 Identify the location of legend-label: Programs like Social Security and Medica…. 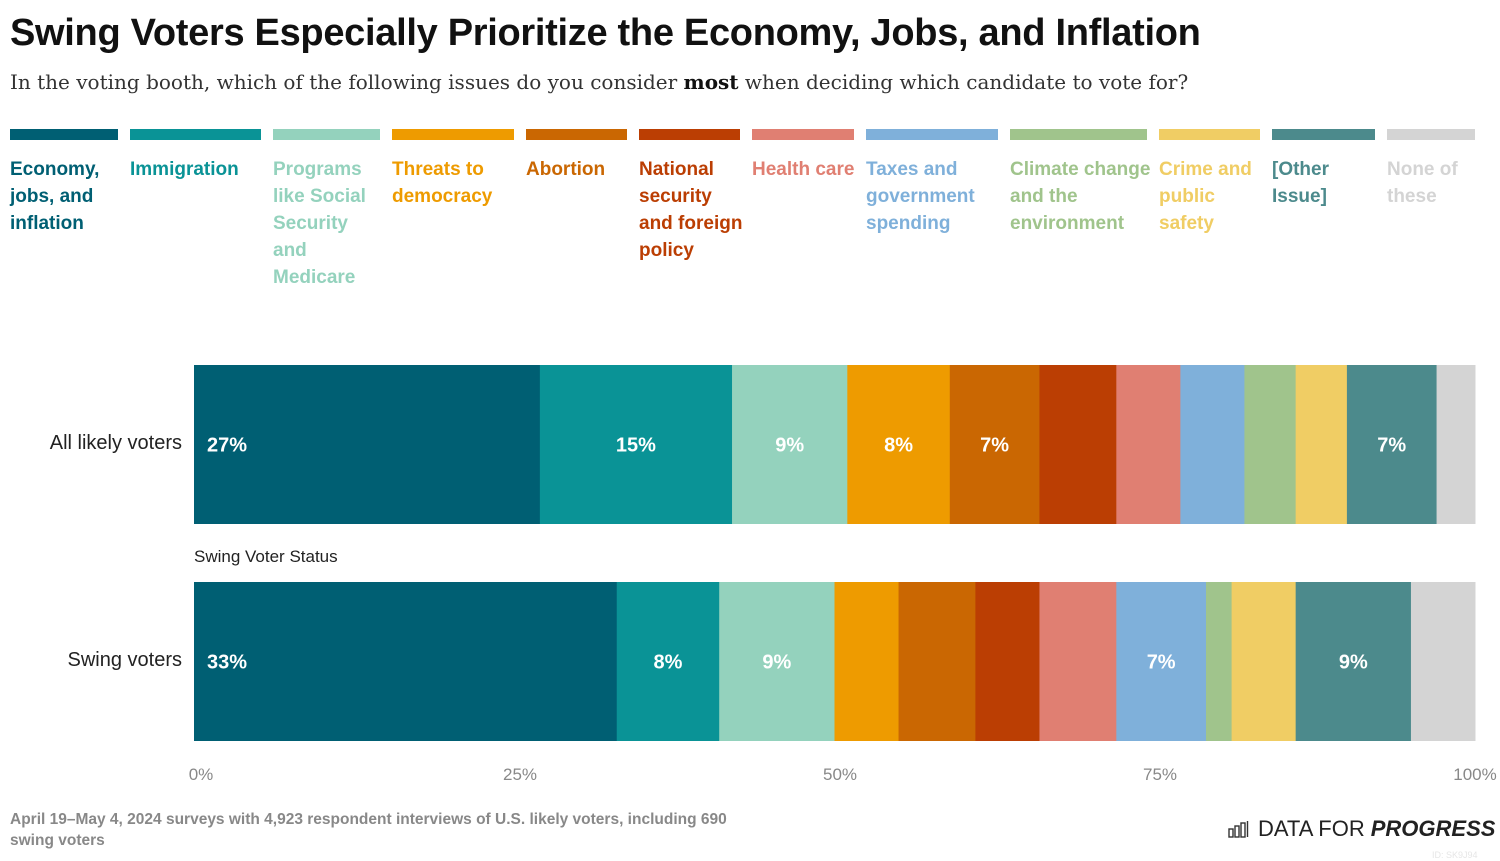
(319, 223).